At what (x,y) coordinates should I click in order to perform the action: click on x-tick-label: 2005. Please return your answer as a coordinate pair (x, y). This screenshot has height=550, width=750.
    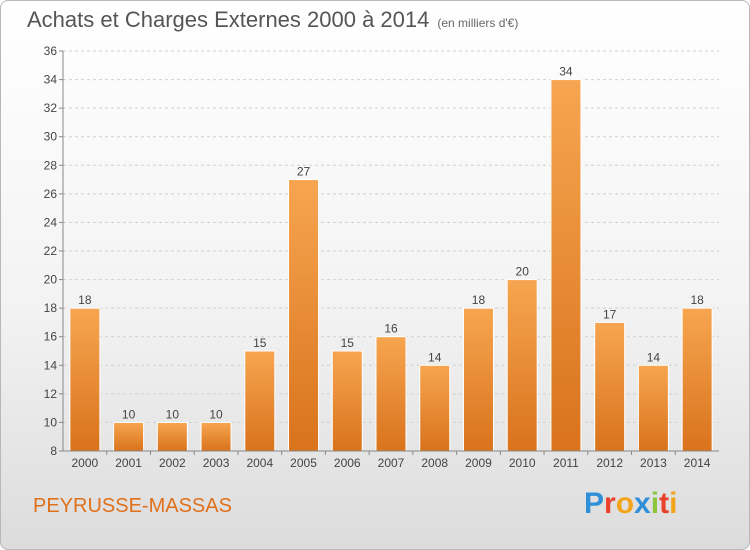
    Looking at the image, I should click on (303, 463).